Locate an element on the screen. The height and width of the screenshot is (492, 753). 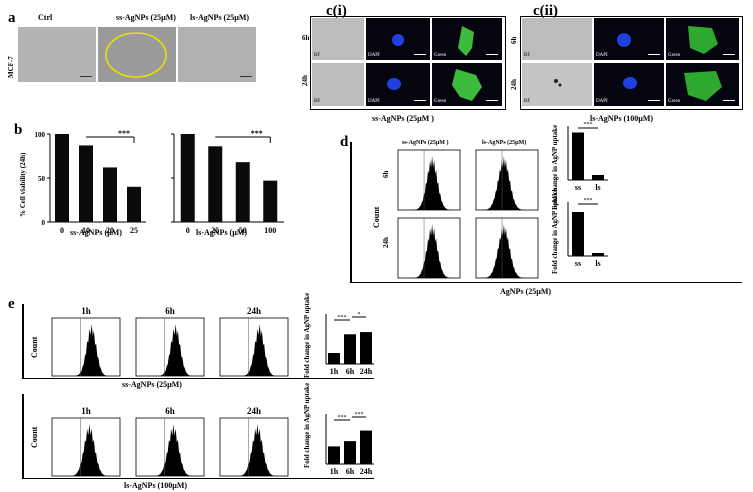
e-top-xtick: 6h is located at coordinates (350, 371).